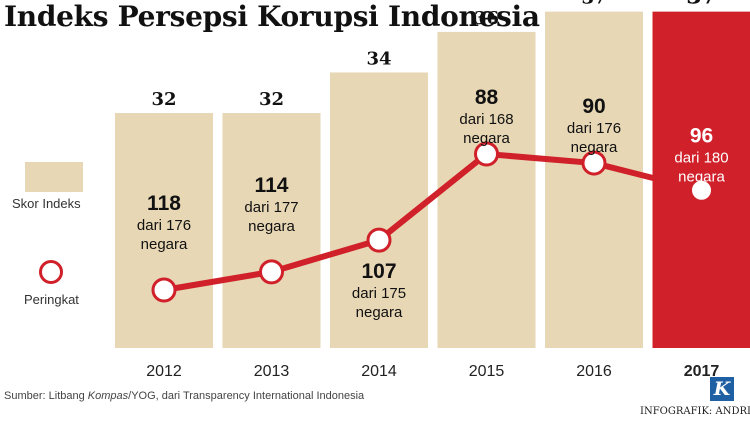 The image size is (750, 421). I want to click on score-label-2012: 32, so click(163, 99).